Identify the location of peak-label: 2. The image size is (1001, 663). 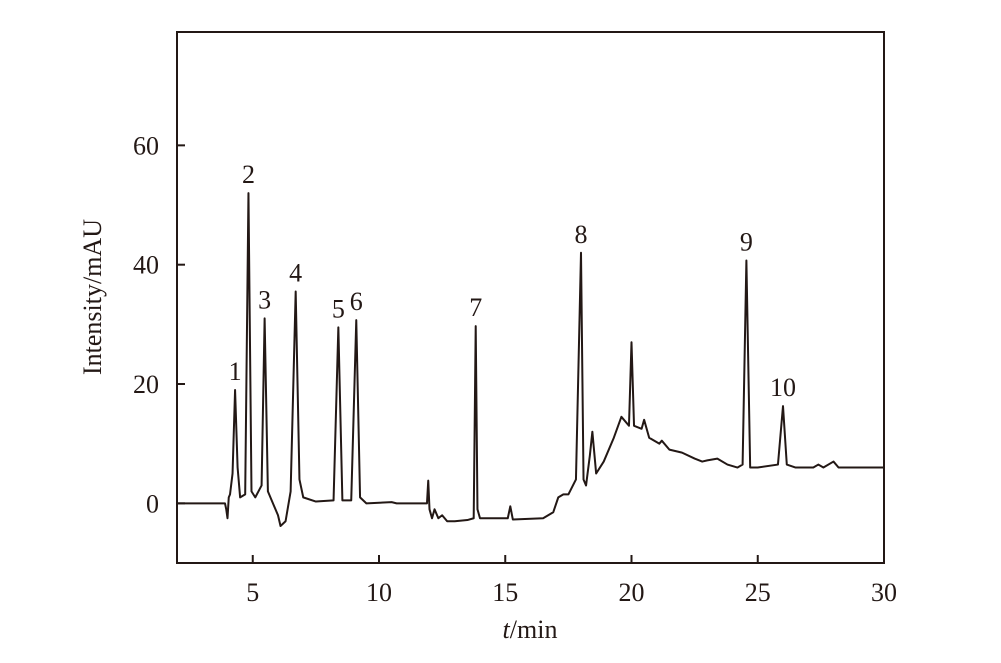
(248, 174).